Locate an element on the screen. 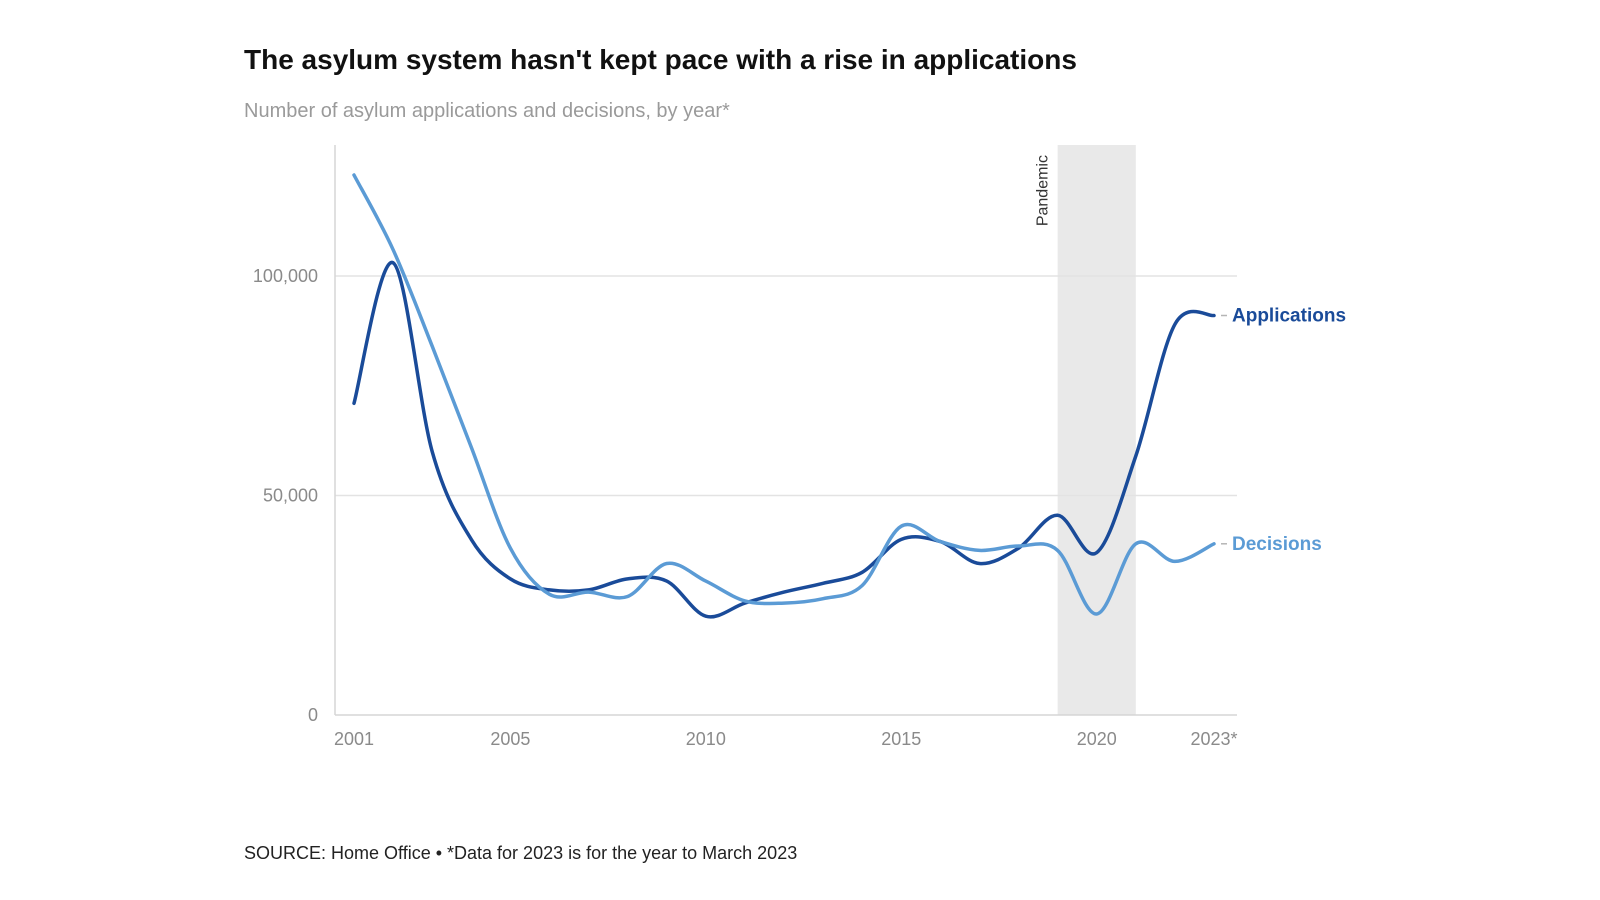 Image resolution: width=1600 pixels, height=900 pixels. decisions-label: Decisions is located at coordinates (1277, 544).